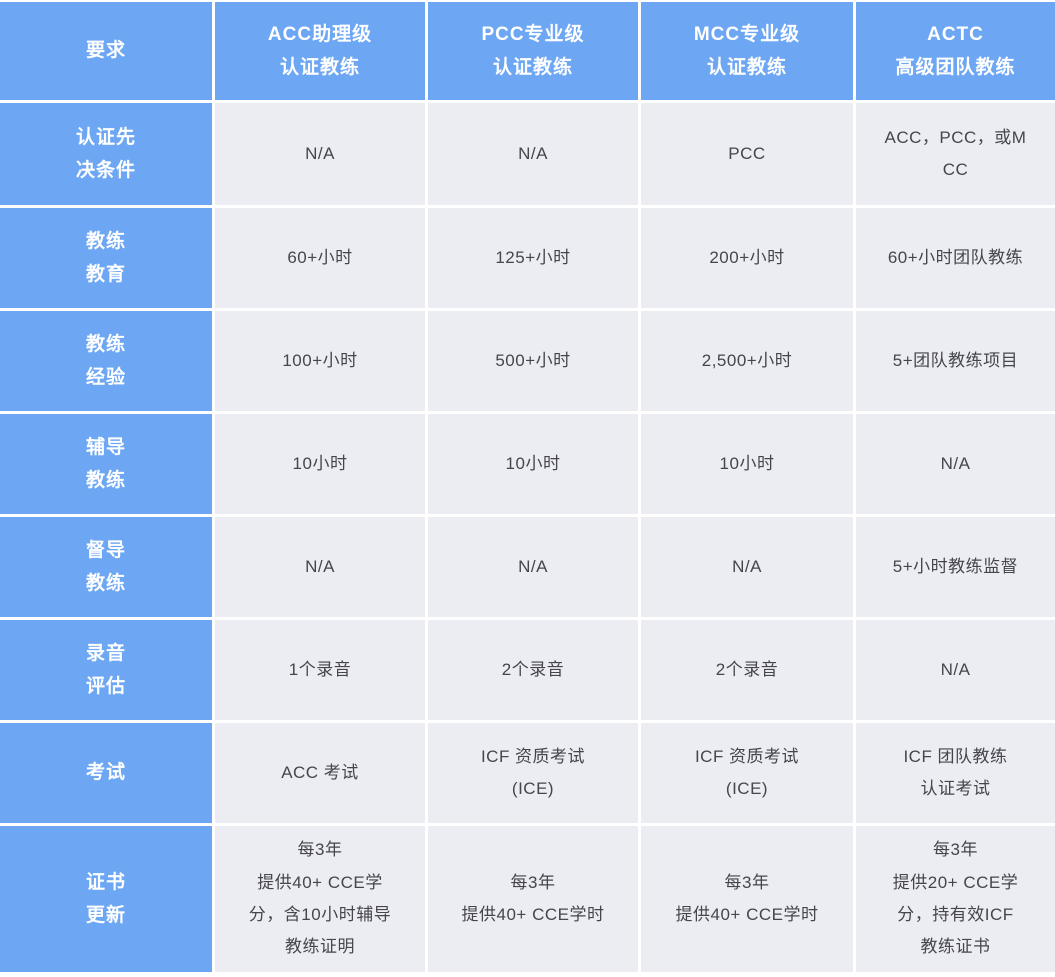  I want to click on table-cell: 60+小时, so click(320, 258).